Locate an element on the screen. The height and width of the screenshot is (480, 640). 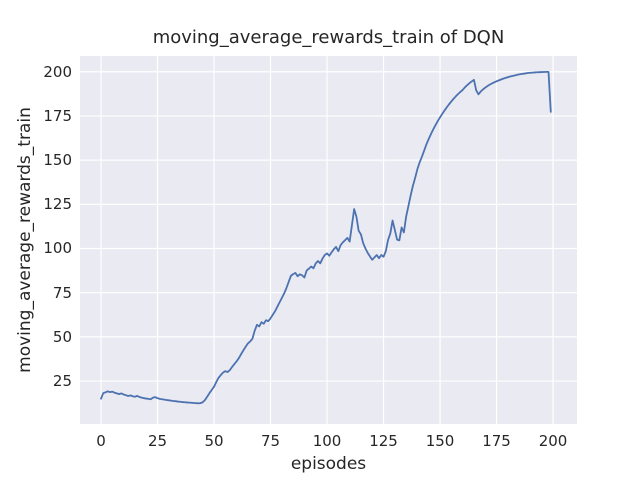
y-tick-label: 50 is located at coordinates (62, 336).